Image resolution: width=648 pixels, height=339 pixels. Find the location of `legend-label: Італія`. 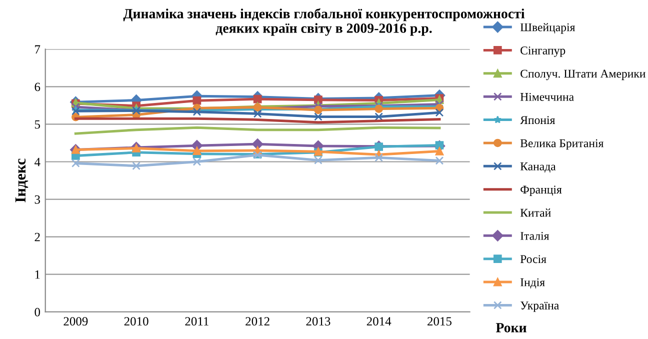

legend-label: Італія is located at coordinates (535, 236).